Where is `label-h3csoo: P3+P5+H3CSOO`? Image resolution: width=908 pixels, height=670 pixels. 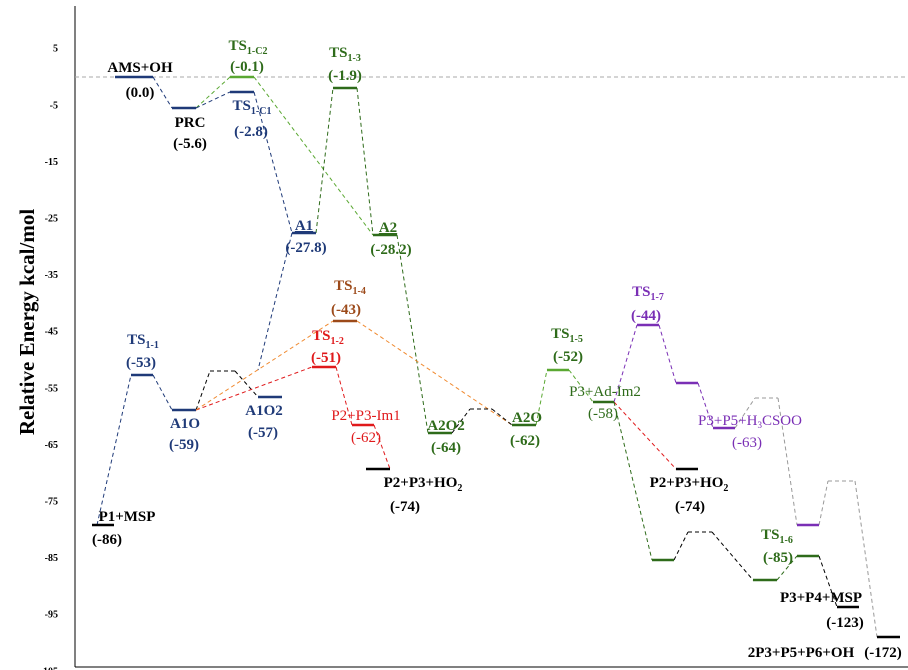
label-h3csoo: P3+P5+H3CSOO is located at coordinates (750, 421).